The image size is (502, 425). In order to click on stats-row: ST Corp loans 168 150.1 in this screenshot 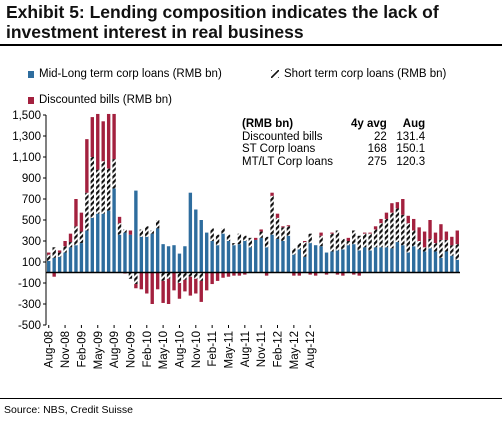, I will do `click(331, 149)`.